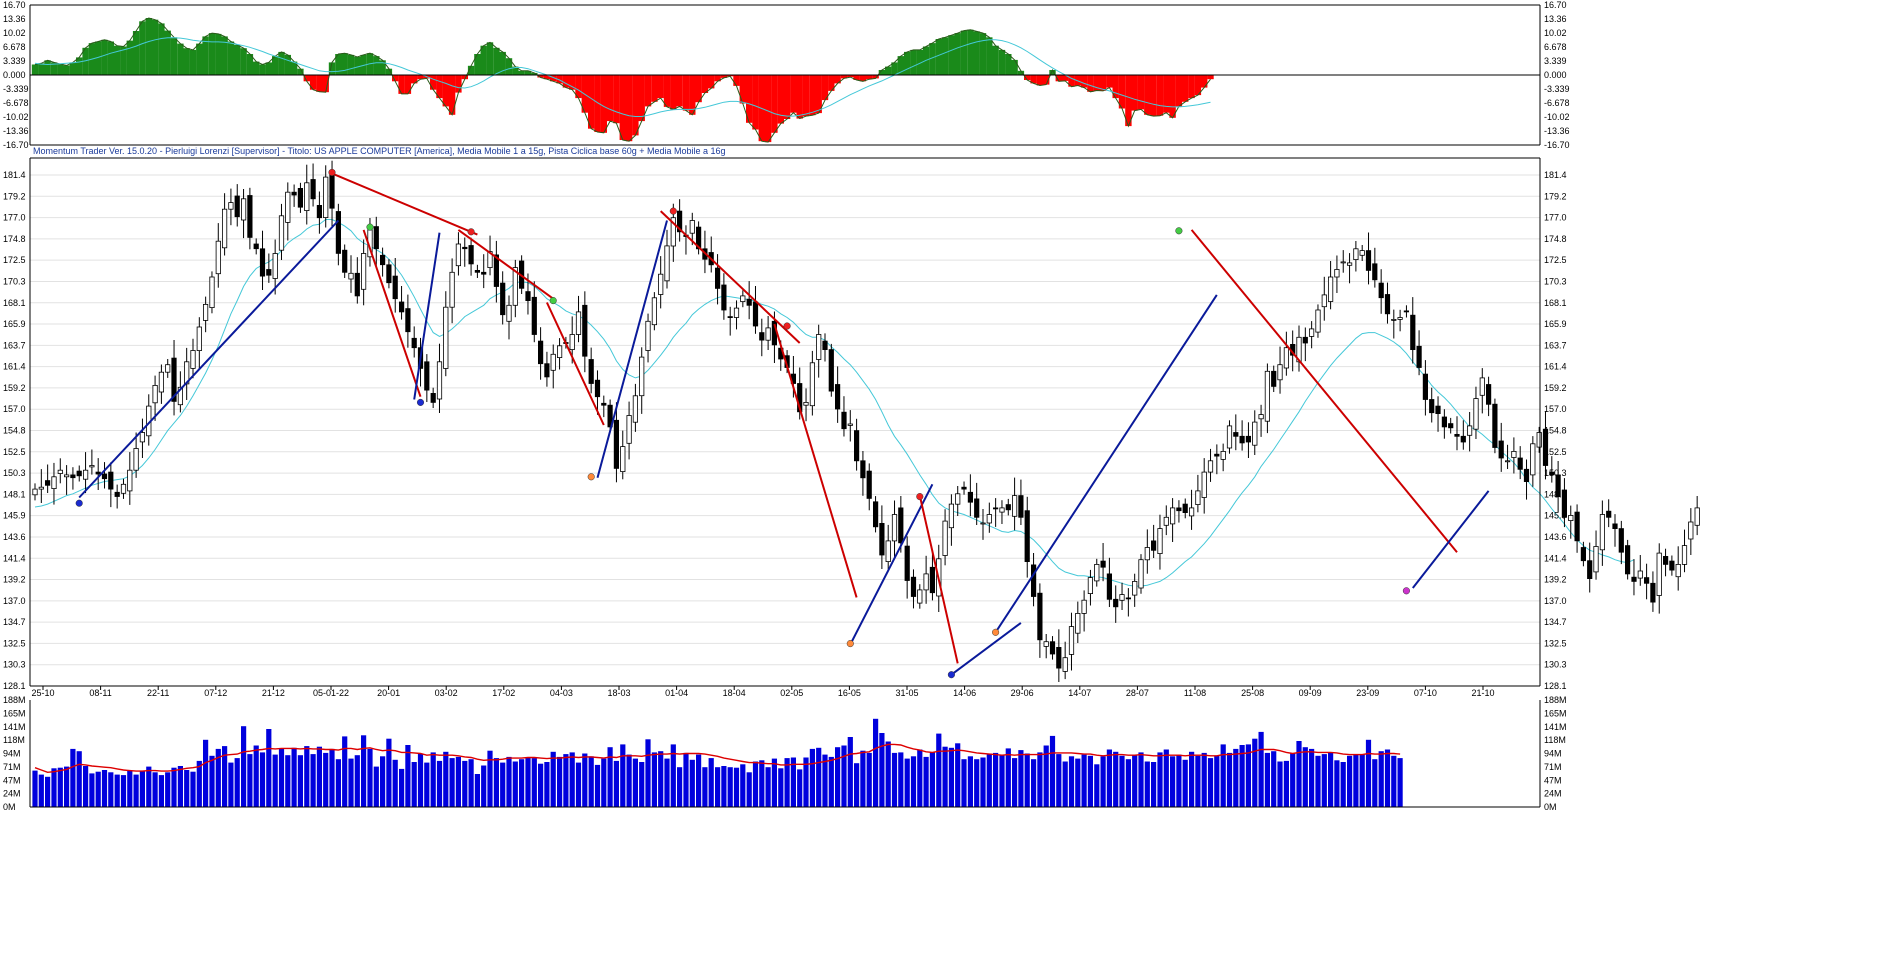  Describe the element at coordinates (9, 807) in the screenshot. I see `volume-y-tick-left: 0M` at that location.